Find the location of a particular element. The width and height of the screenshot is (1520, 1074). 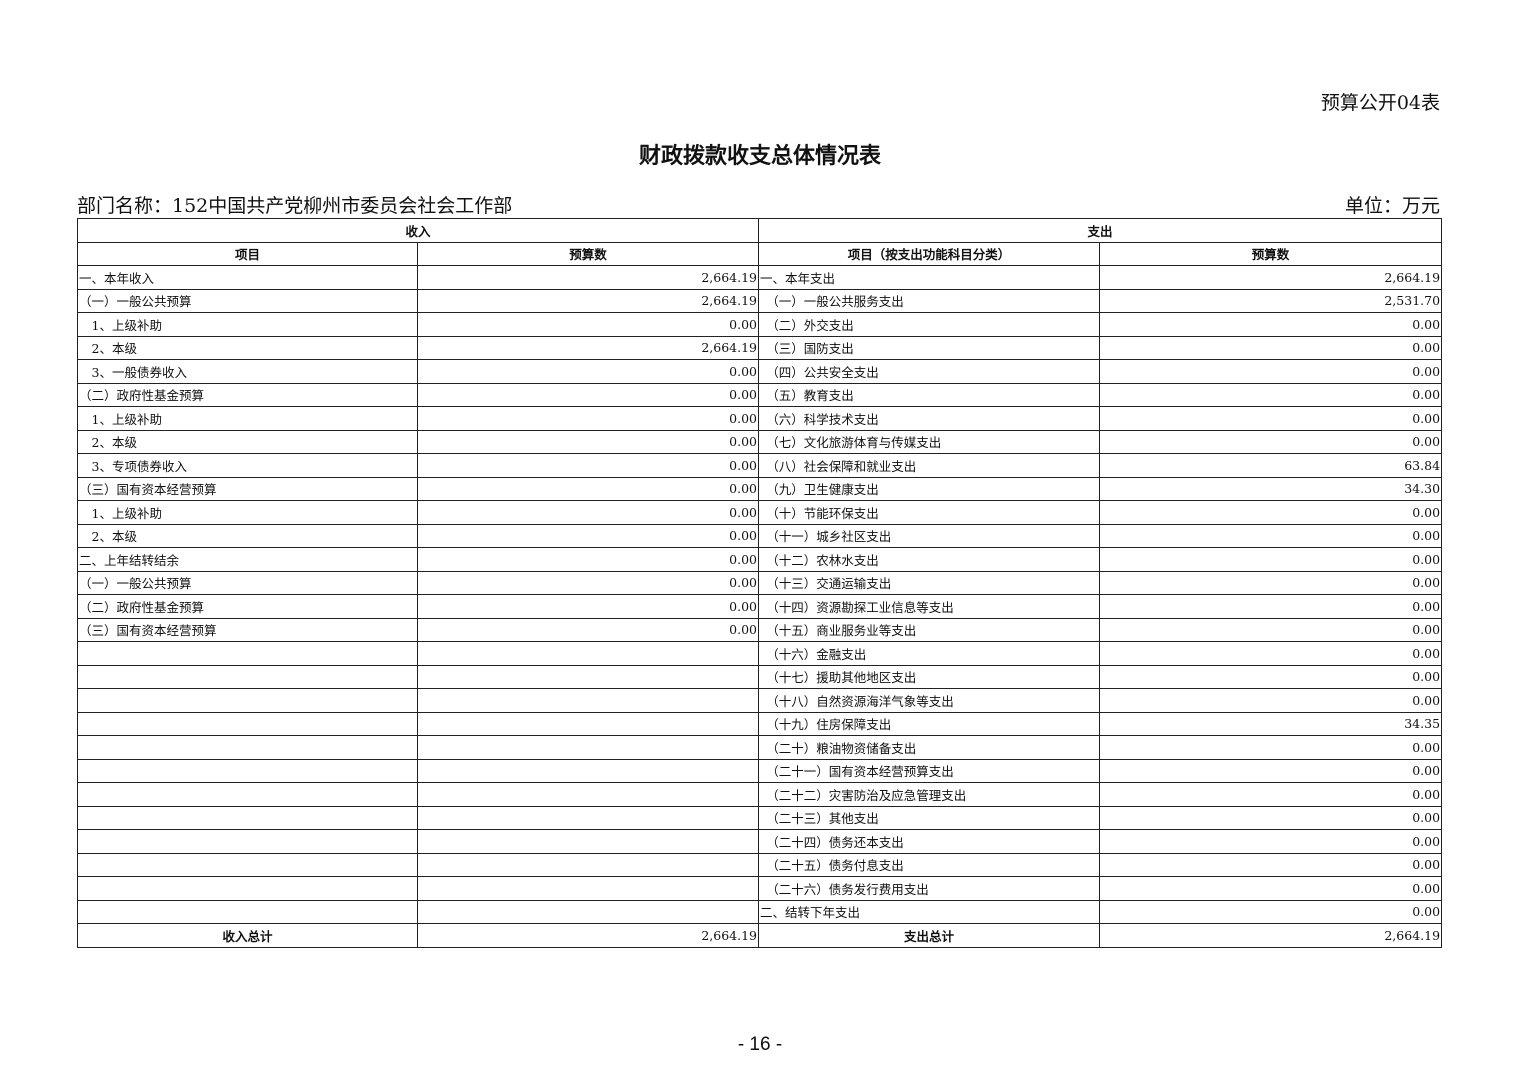

page-number: - 16 - is located at coordinates (760, 1044).